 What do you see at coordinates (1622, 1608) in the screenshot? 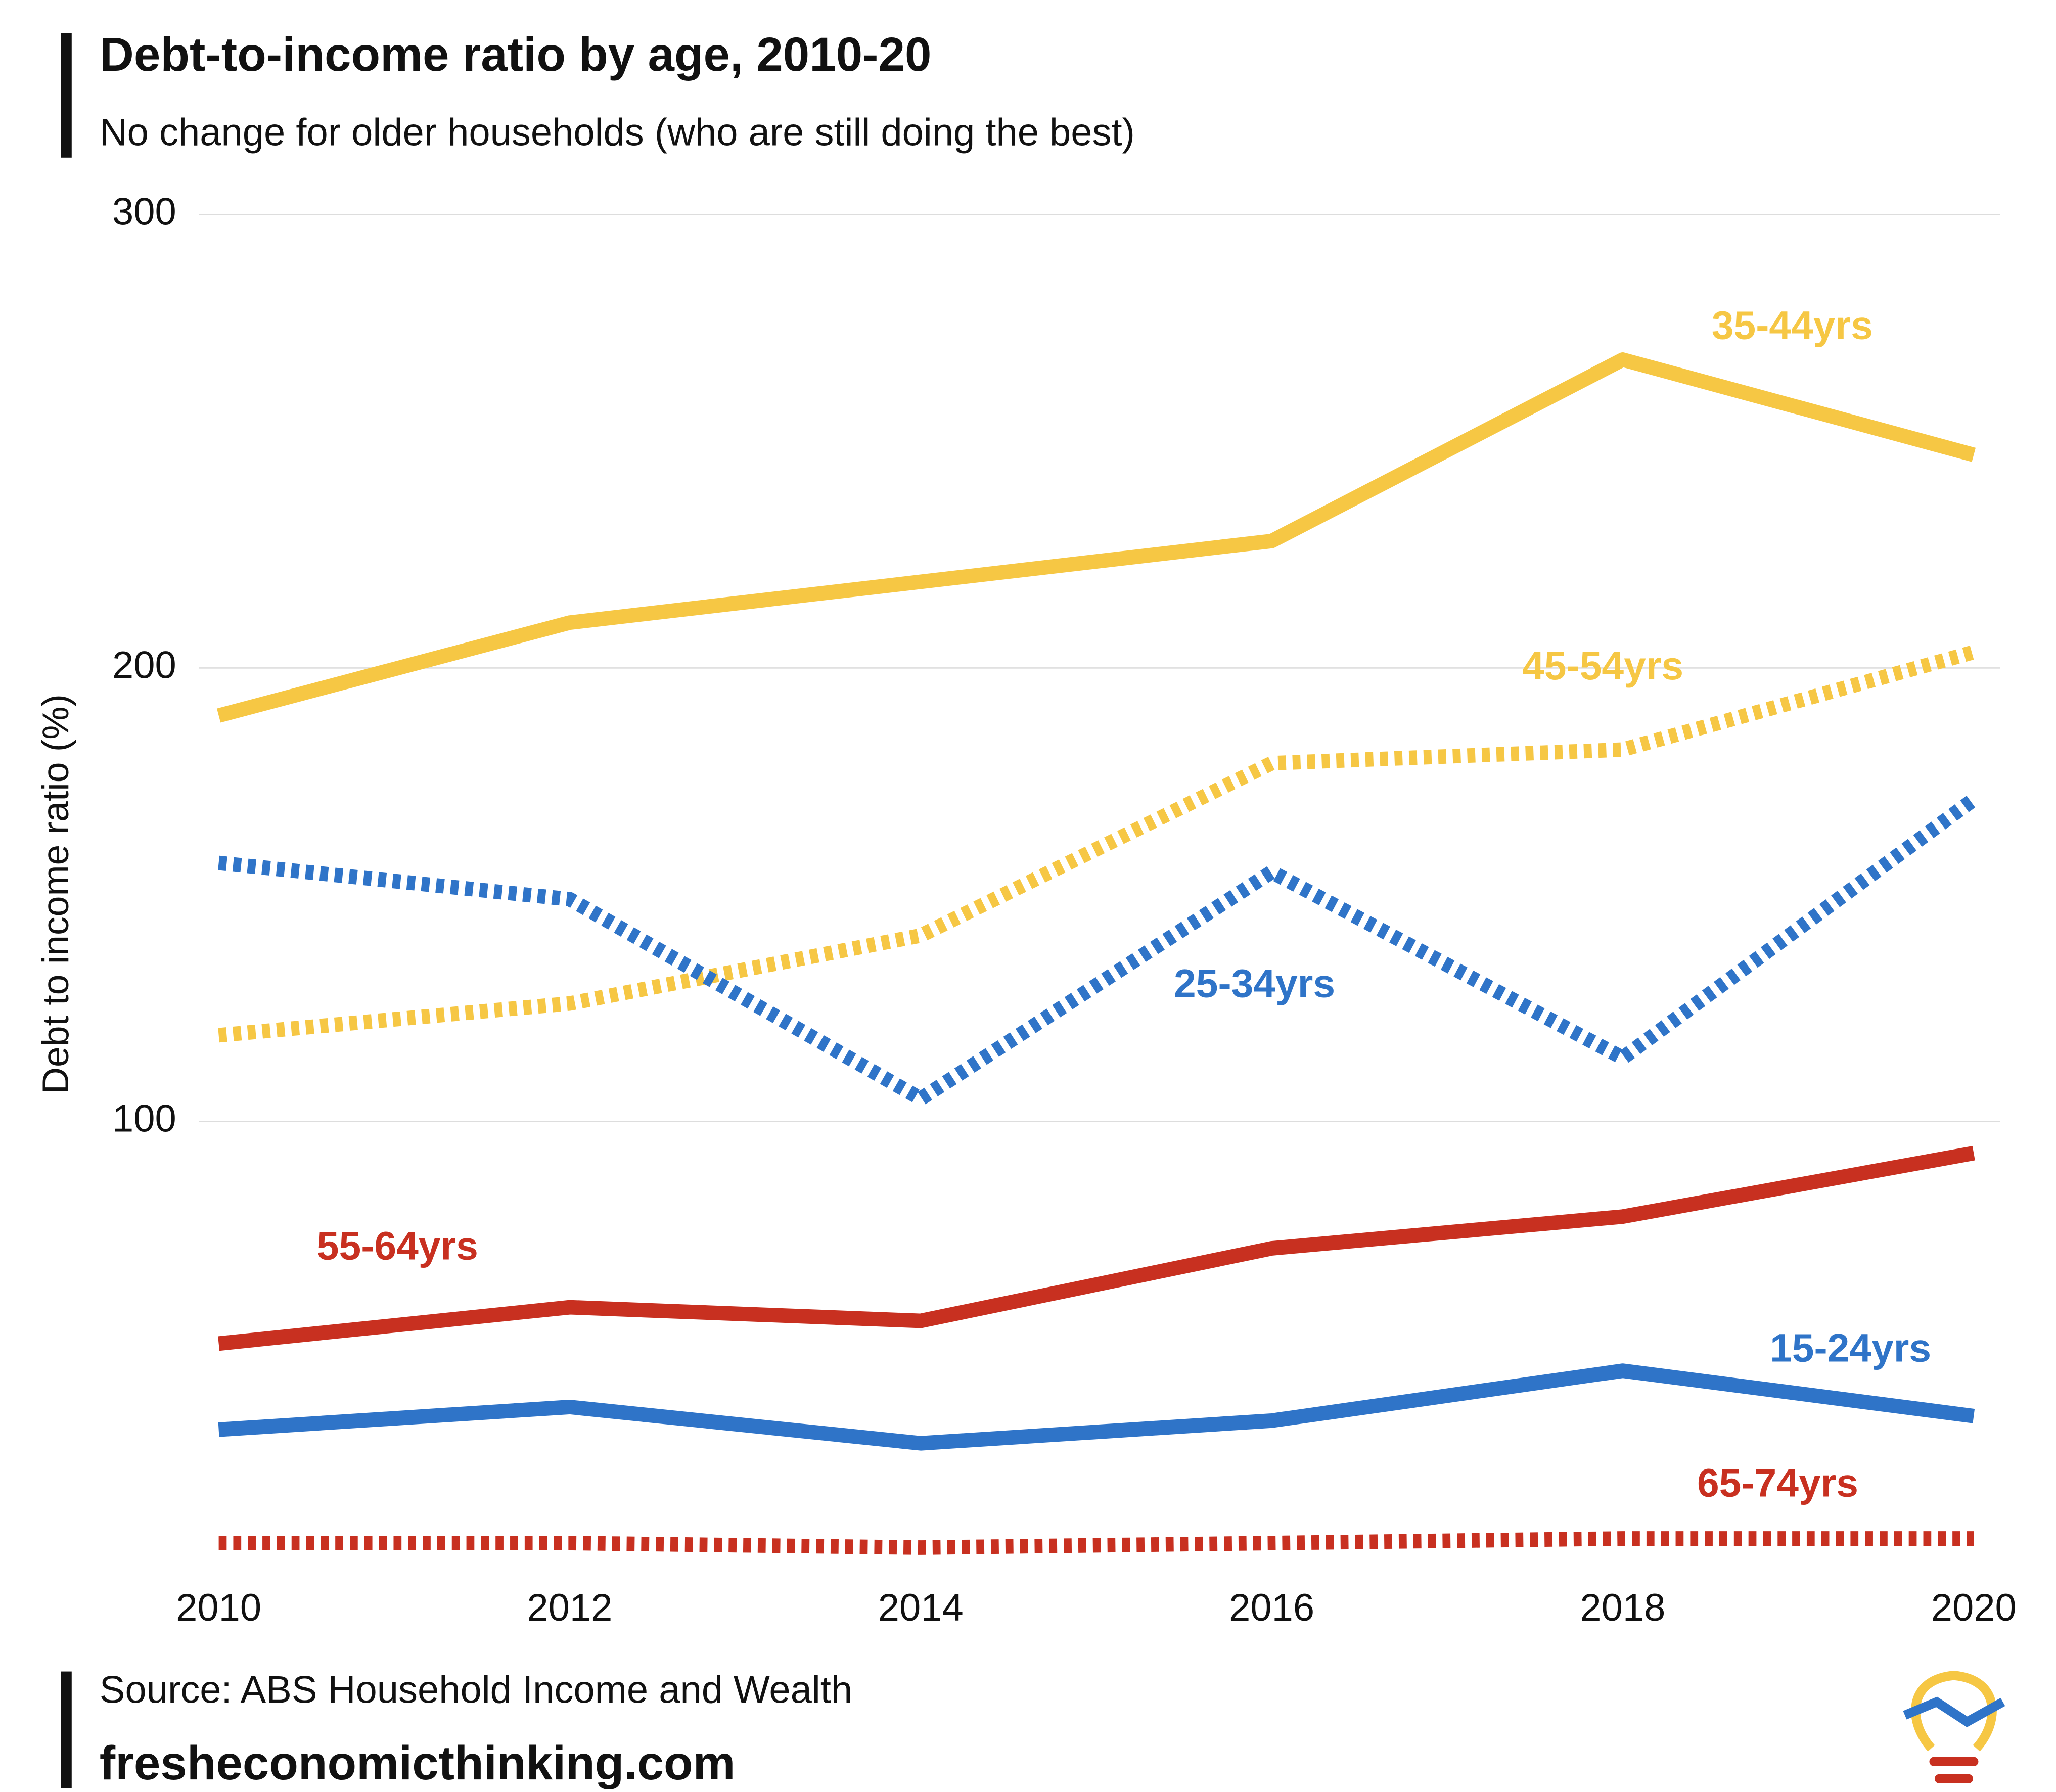
I see `x-tick-label: 2018` at bounding box center [1622, 1608].